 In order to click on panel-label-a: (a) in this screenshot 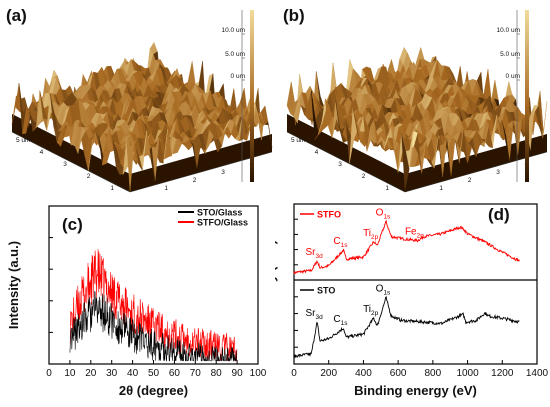, I will do `click(16, 15)`.